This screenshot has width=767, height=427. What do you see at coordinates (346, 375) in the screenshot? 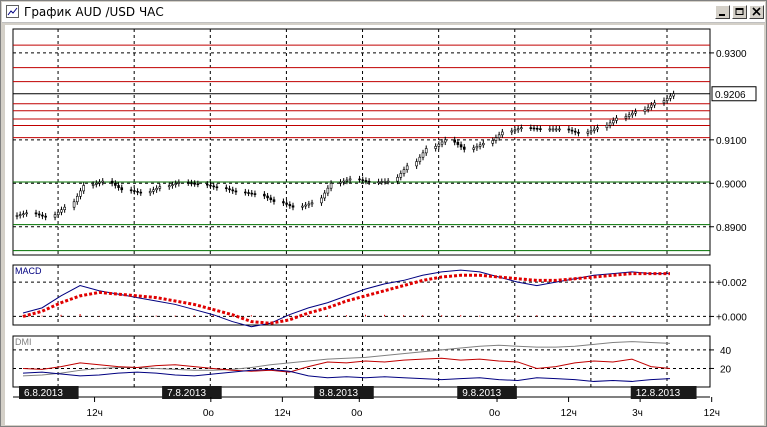
I see `dmi-minus-di-line` at bounding box center [346, 375].